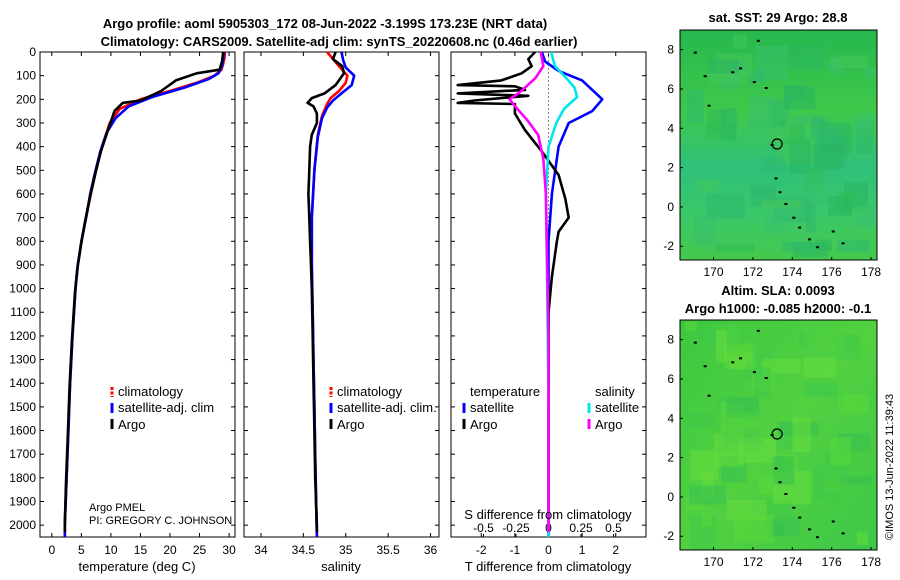 The width and height of the screenshot is (900, 580). I want to click on map-x-tick-label: 178, so click(871, 562).